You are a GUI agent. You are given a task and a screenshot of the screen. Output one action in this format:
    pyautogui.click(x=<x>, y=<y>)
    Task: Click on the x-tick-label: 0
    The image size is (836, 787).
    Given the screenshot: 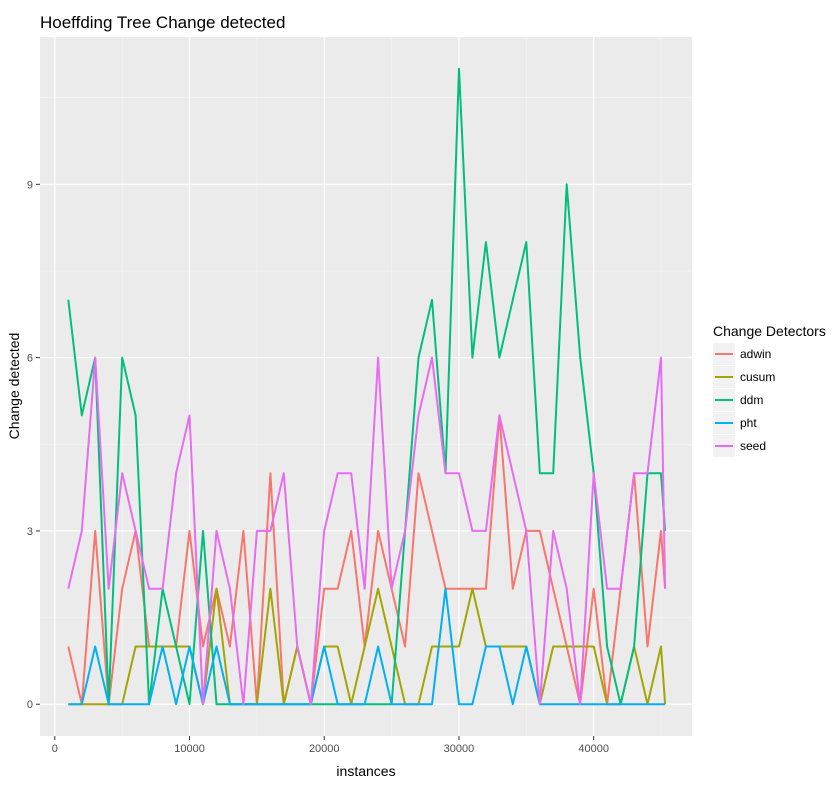 What is the action you would take?
    pyautogui.click(x=55, y=749)
    